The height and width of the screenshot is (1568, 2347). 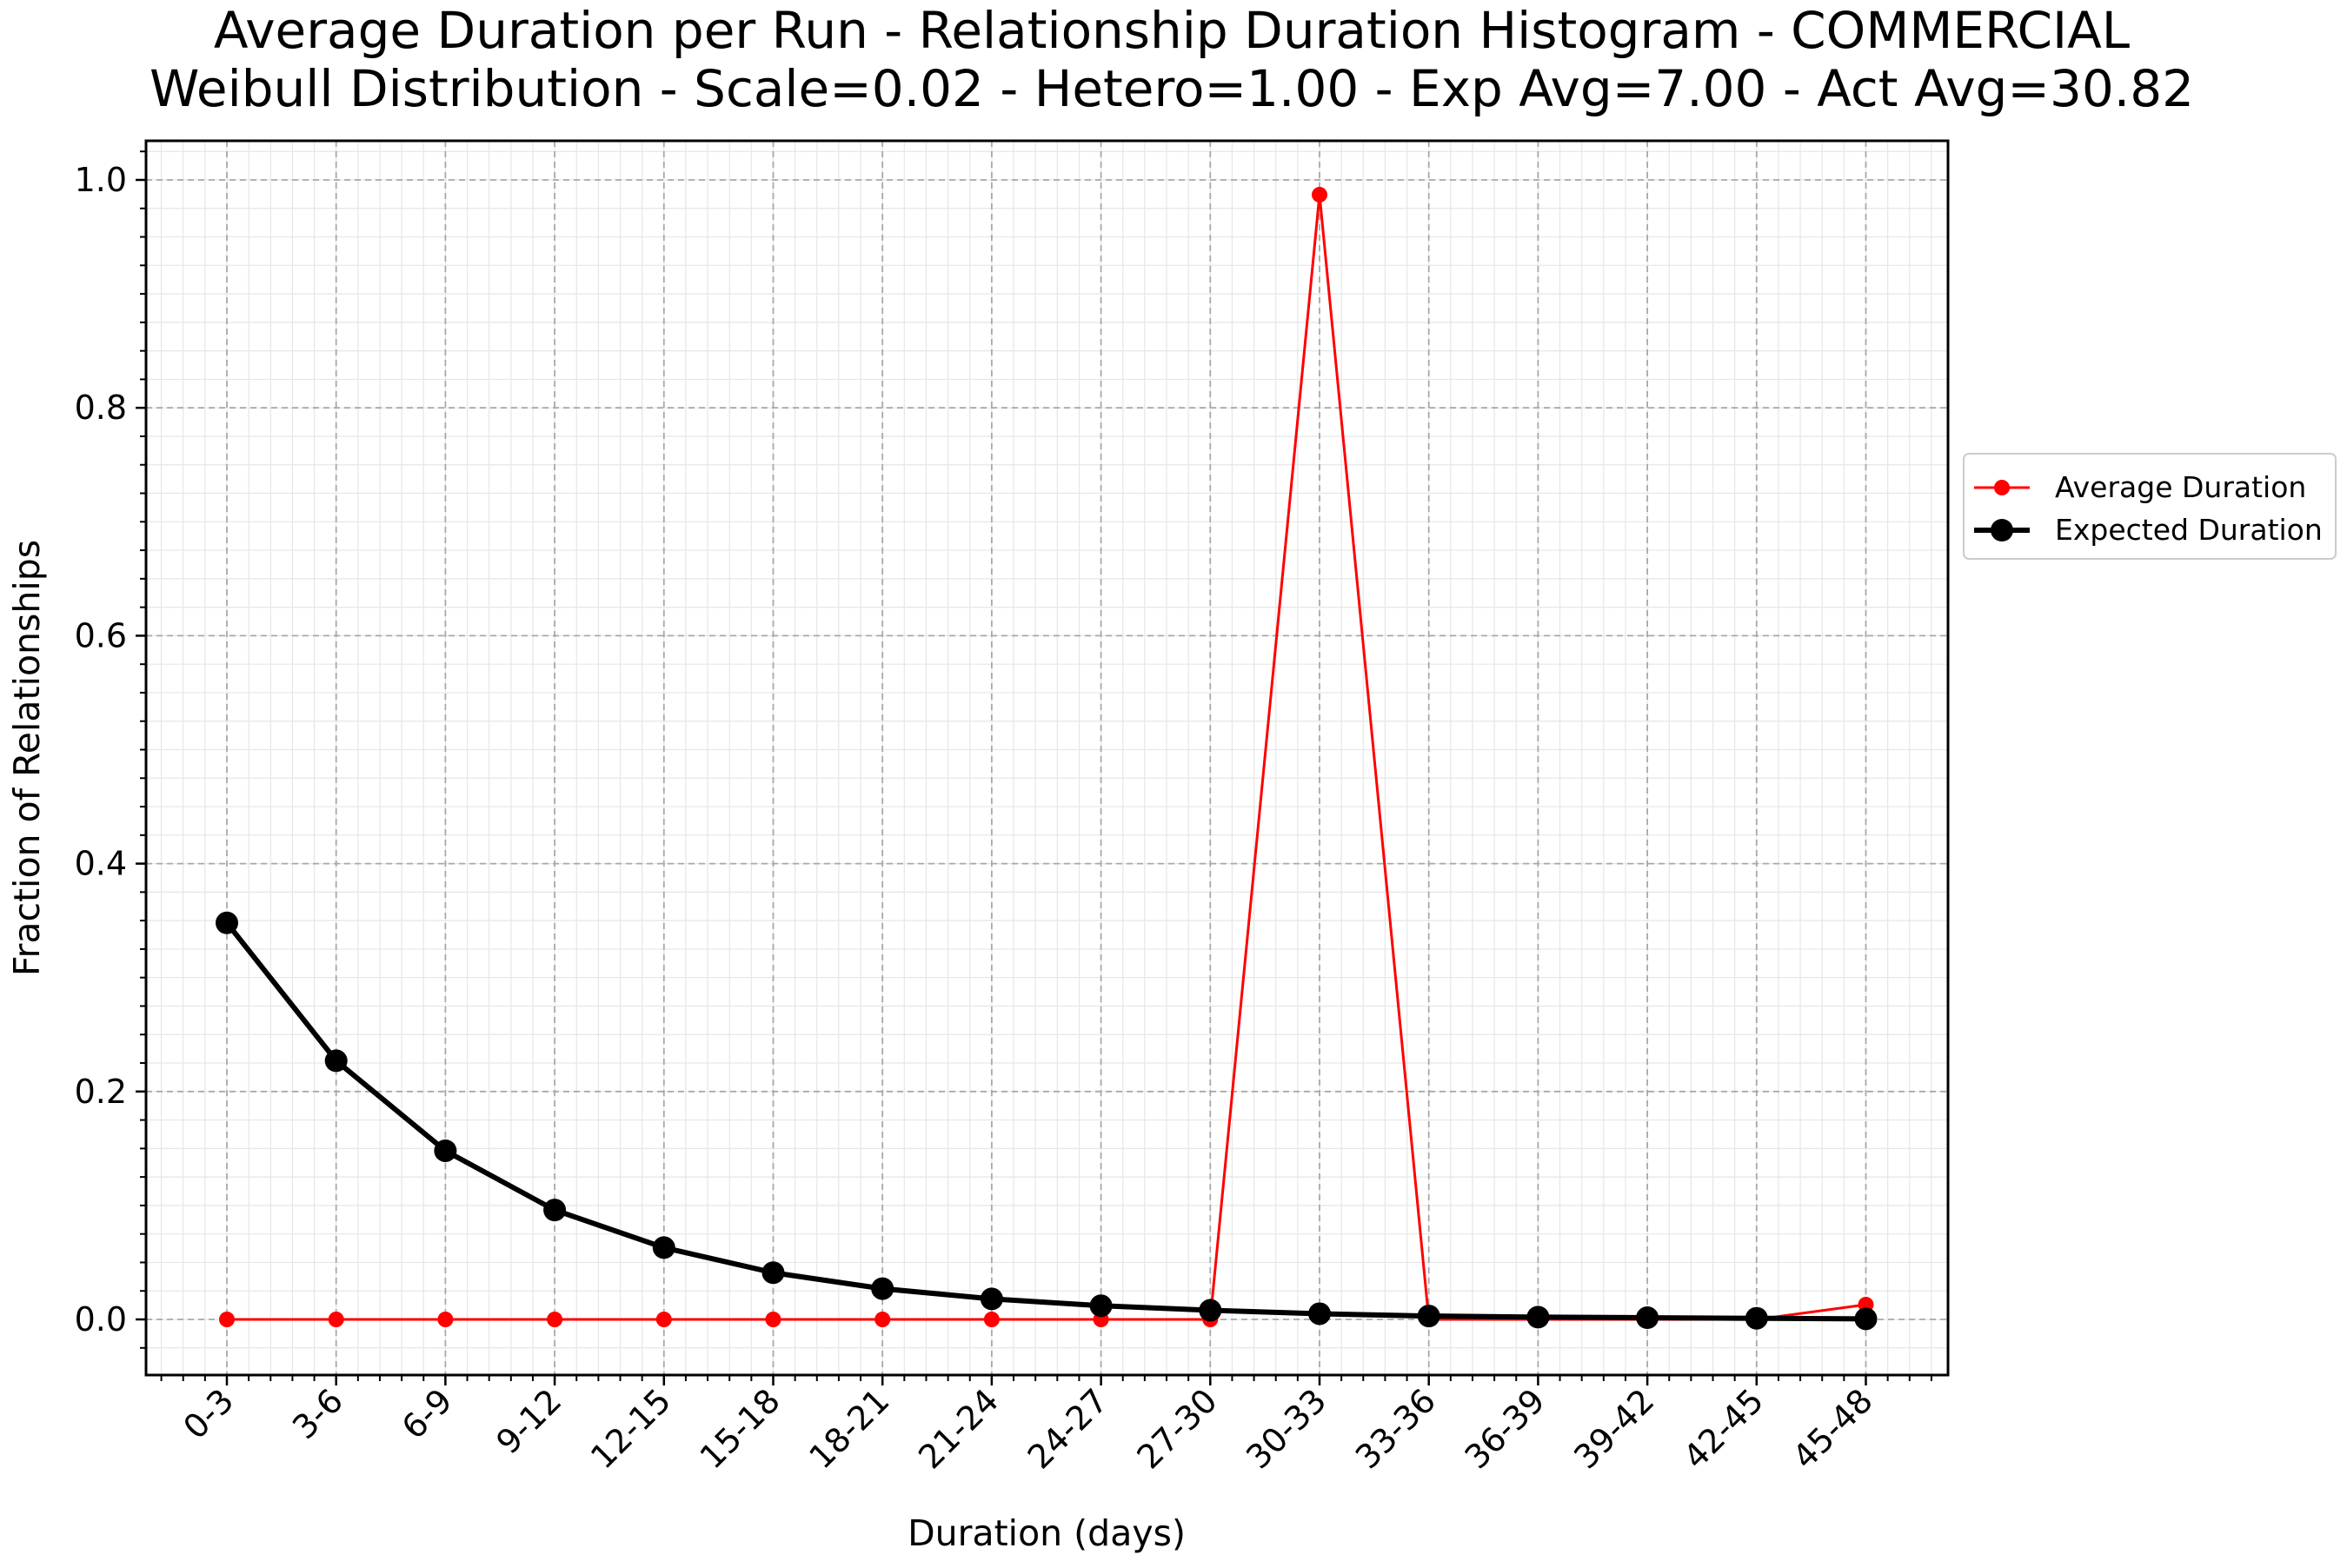 What do you see at coordinates (2002, 487) in the screenshot?
I see `legend-marker-average-duration` at bounding box center [2002, 487].